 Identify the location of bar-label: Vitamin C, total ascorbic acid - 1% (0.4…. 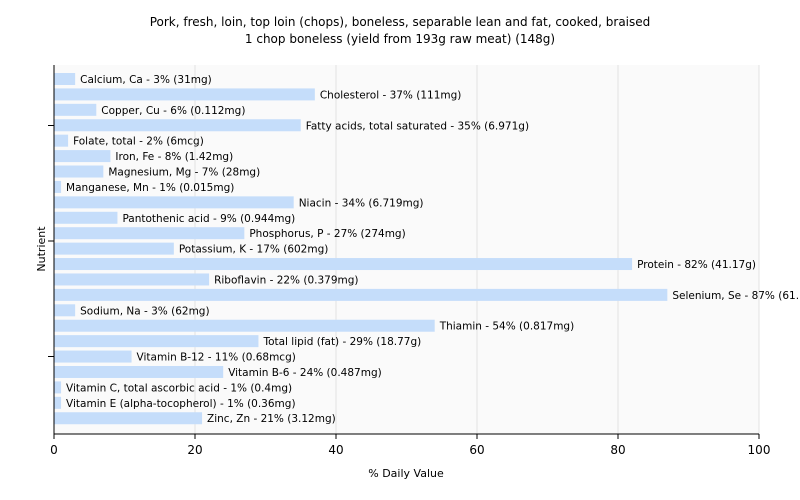
(179, 388).